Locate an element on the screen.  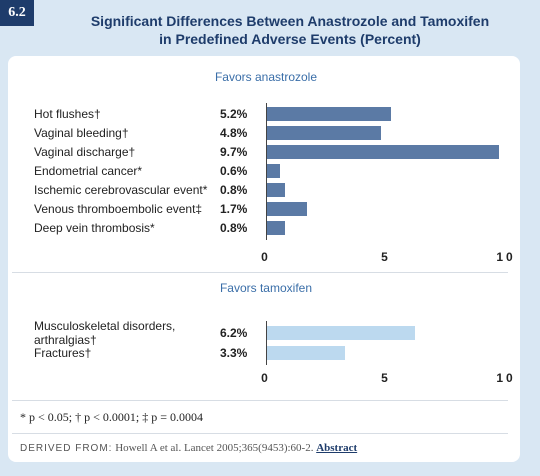
category-label: Venous thromboembolic event‡ is located at coordinates (118, 209).